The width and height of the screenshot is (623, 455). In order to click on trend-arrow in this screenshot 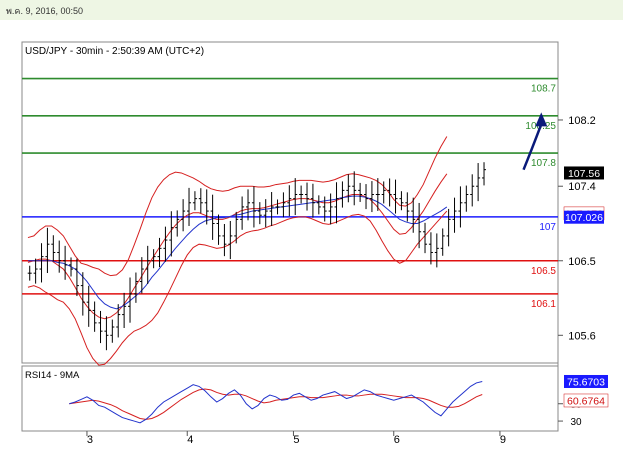, I will do `click(535, 141)`.